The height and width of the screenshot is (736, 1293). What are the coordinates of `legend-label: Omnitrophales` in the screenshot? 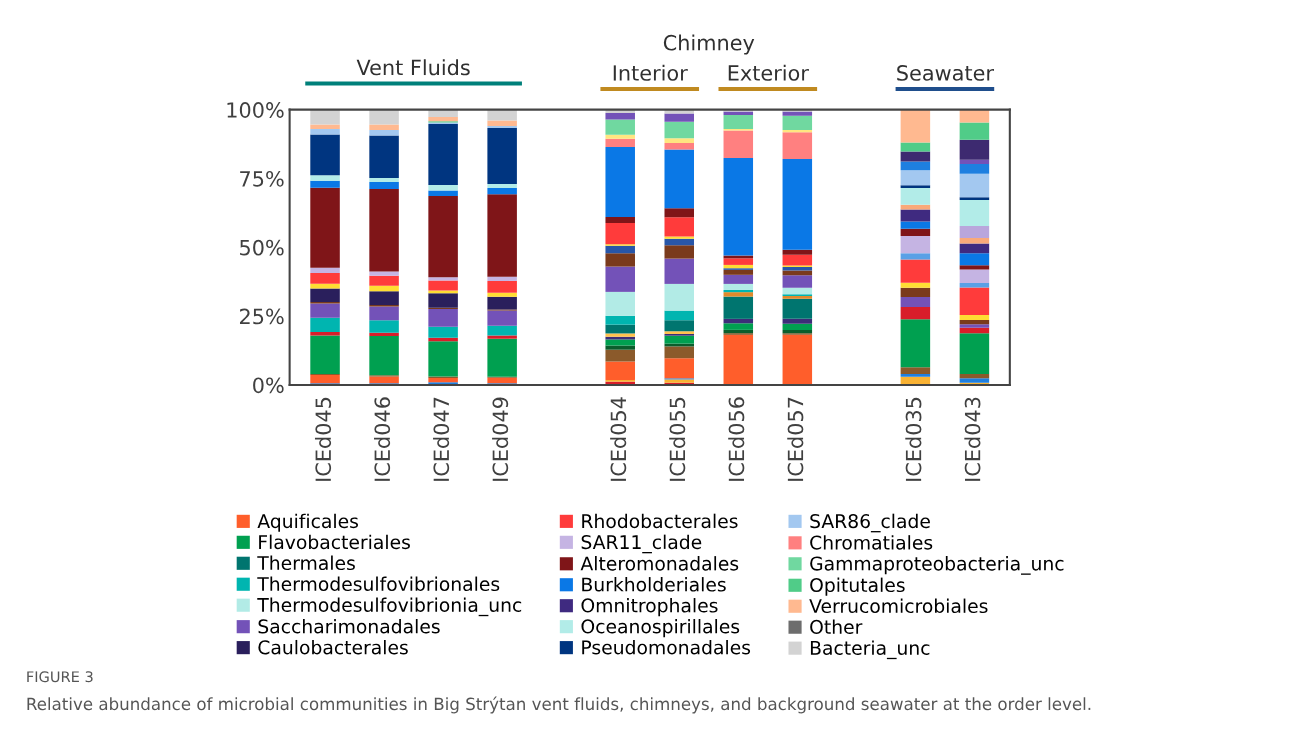 It's located at (649, 607).